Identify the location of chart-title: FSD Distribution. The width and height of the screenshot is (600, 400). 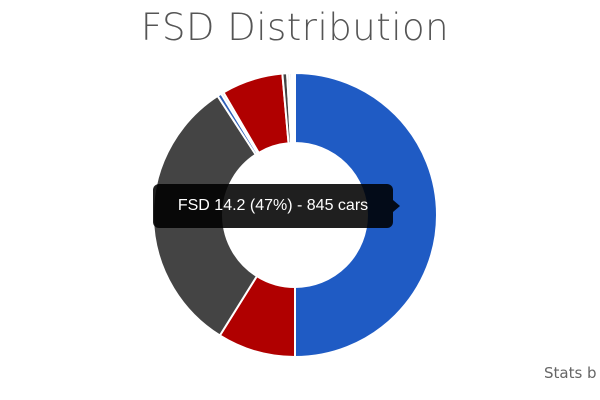
(295, 27).